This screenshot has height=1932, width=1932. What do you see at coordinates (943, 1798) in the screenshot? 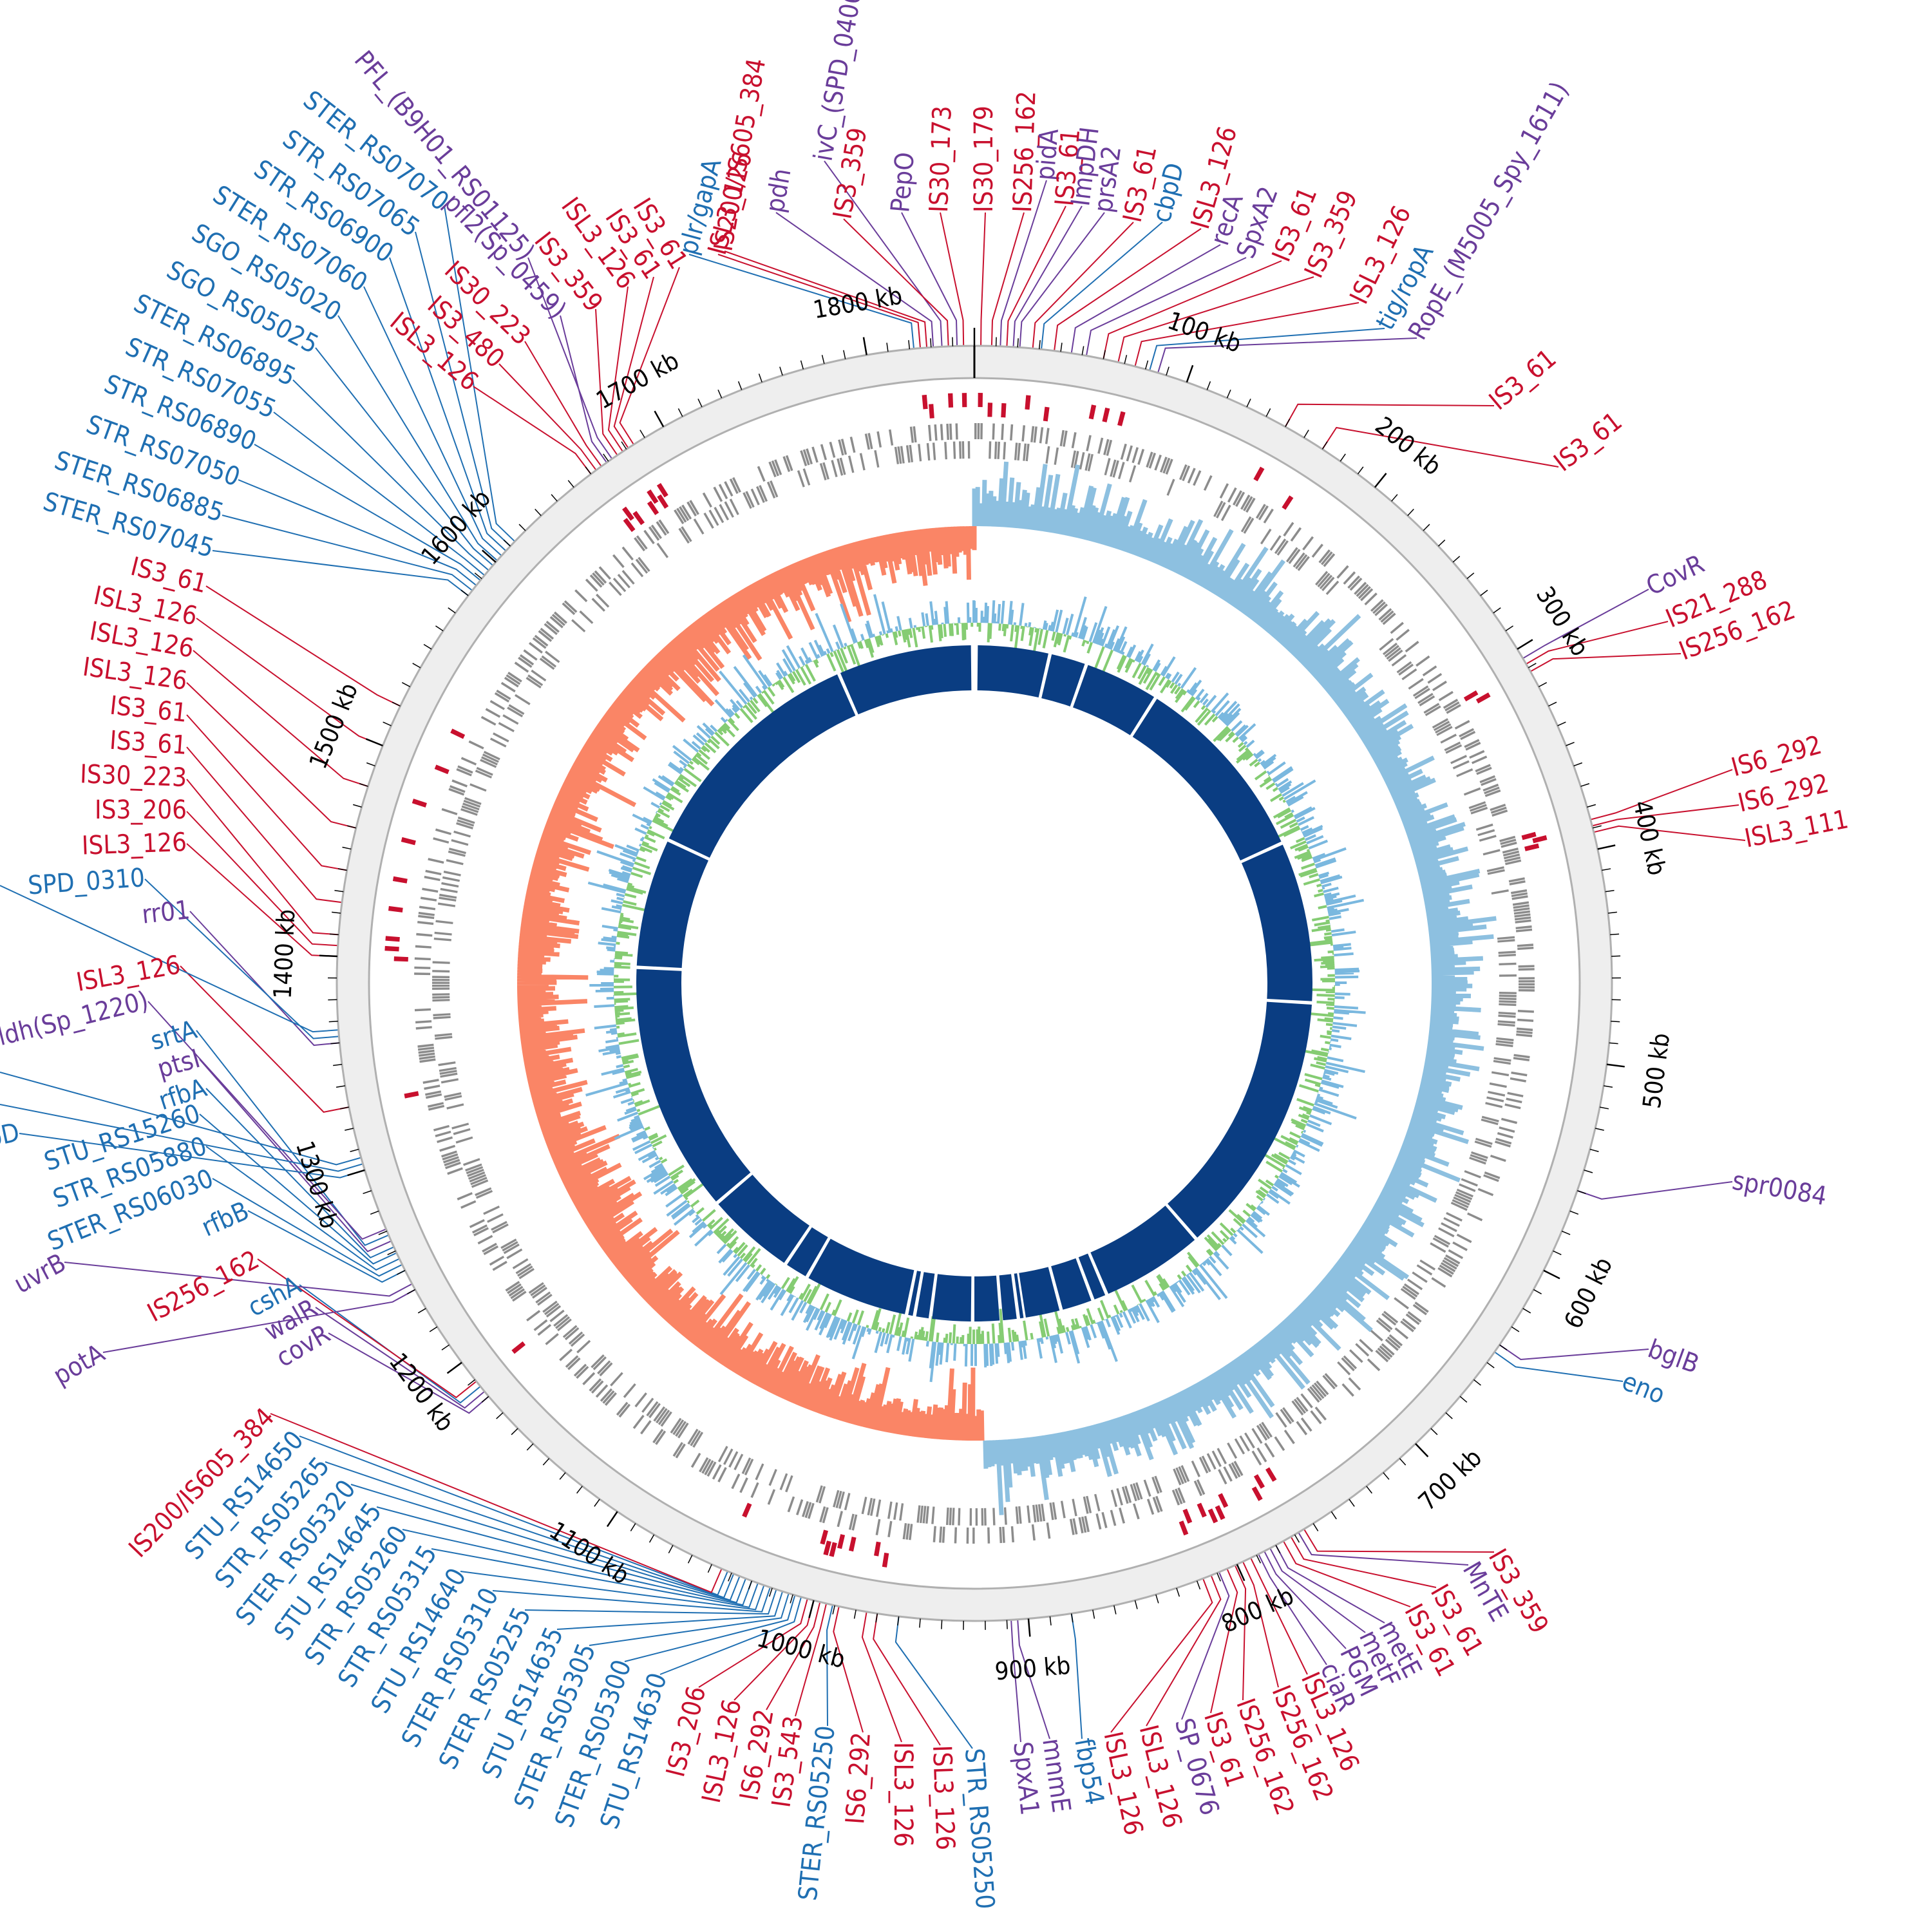
I see `feature-label: ISL3_126` at bounding box center [943, 1798].